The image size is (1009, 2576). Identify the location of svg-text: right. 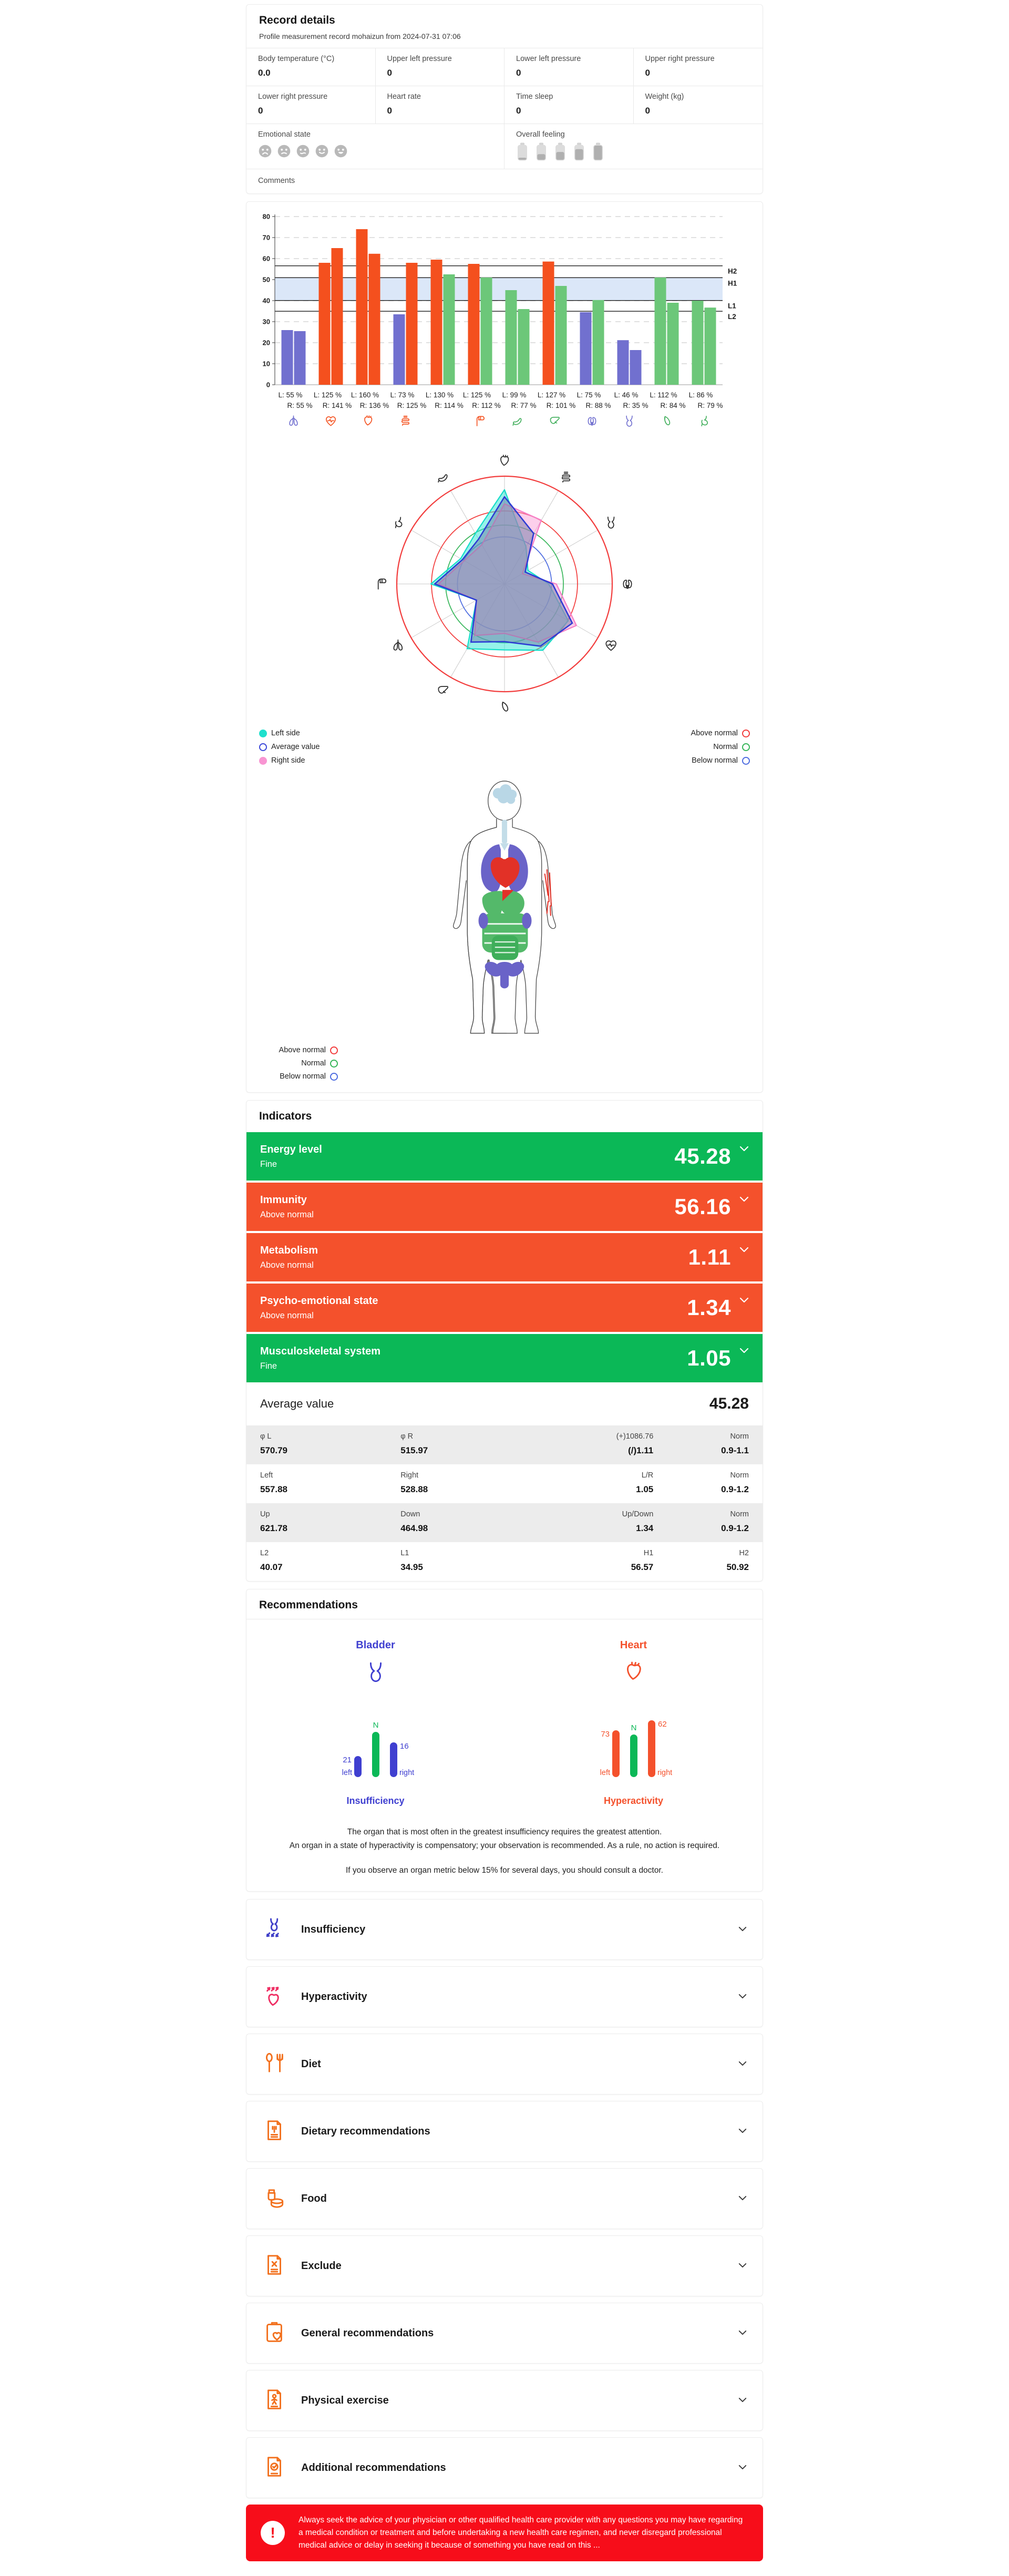
(406, 1773).